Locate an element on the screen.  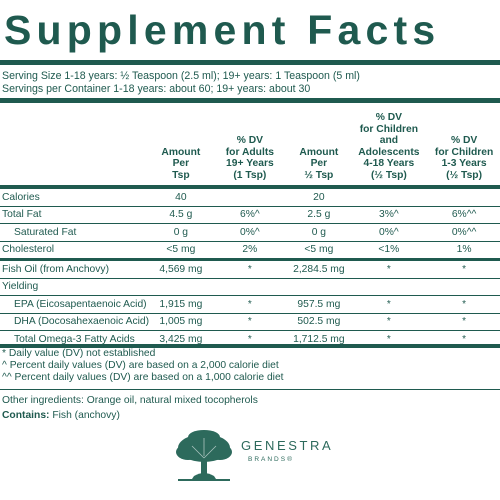
amount-per-half-tsp: 20 is located at coordinates (319, 195).